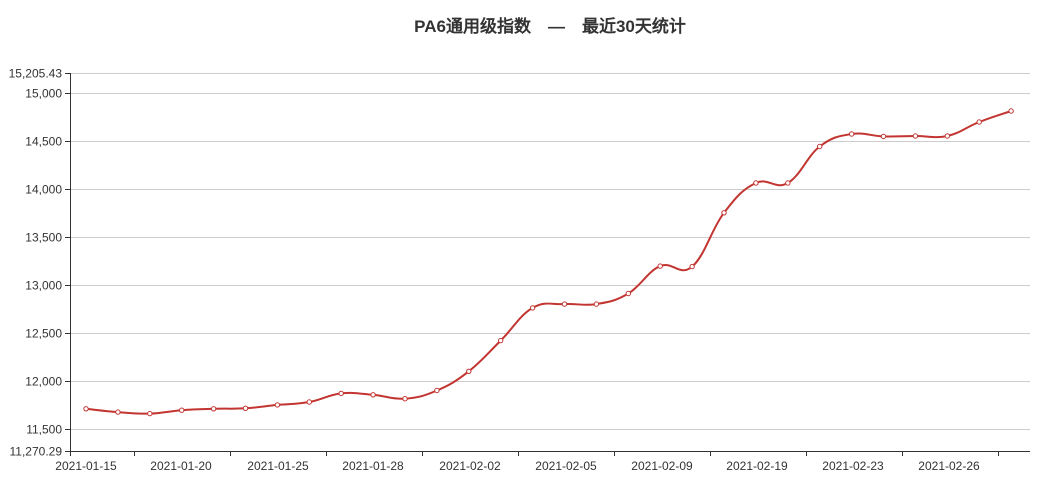 This screenshot has width=1040, height=494. Describe the element at coordinates (43, 94) in the screenshot. I see `y-tick-label-8: 15,000` at that location.